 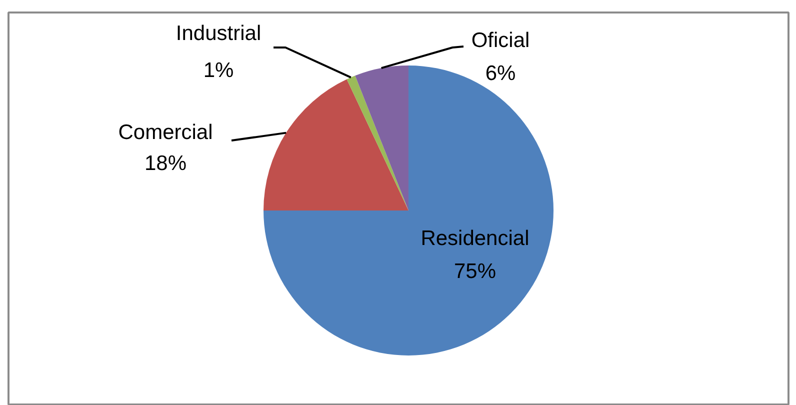 I want to click on data-label: 75%, so click(x=475, y=272).